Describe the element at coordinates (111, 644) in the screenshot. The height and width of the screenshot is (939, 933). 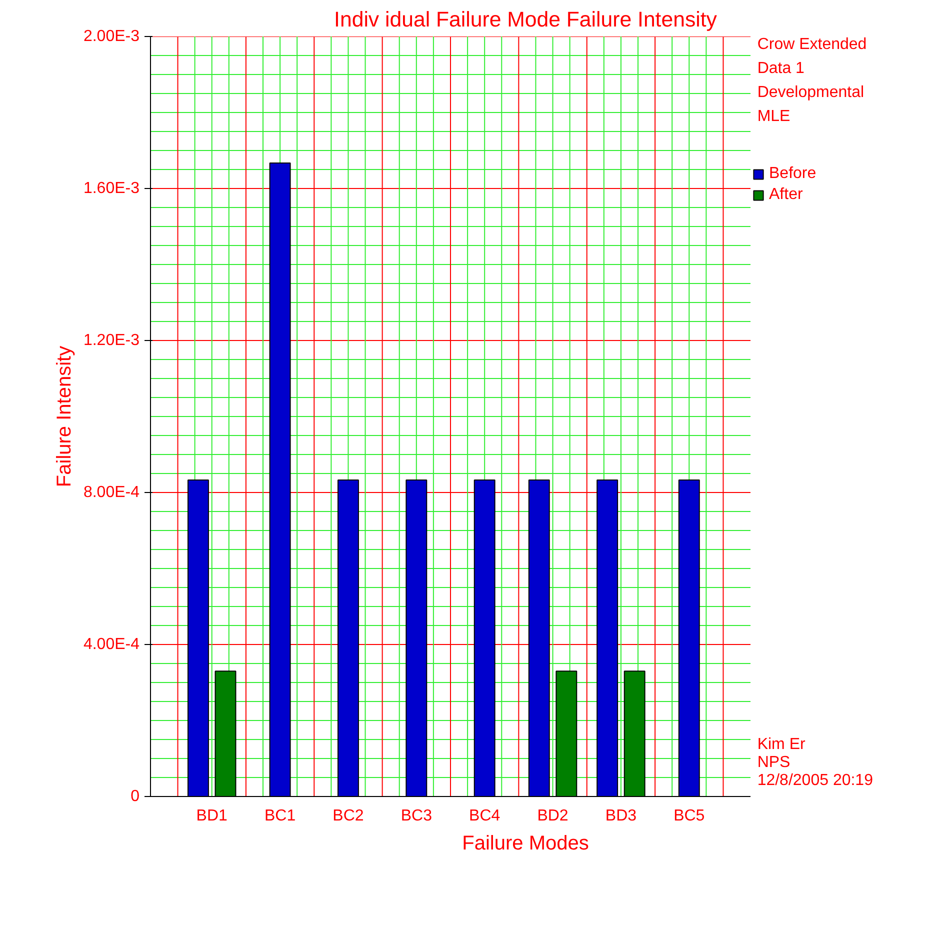
I see `y-tick-label: 4.00E-4` at that location.